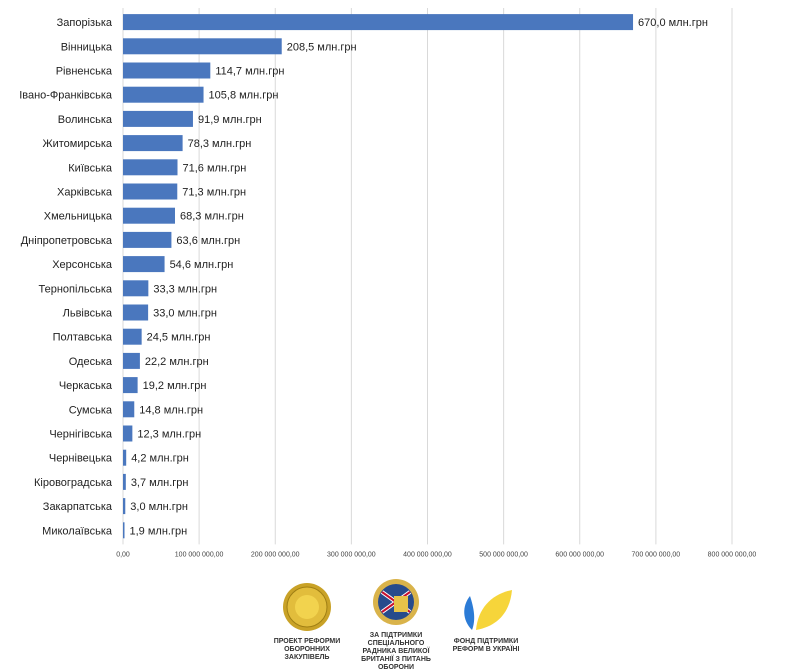 Image resolution: width=791 pixels, height=672 pixels. I want to click on category-label: Львівська, so click(88, 314).